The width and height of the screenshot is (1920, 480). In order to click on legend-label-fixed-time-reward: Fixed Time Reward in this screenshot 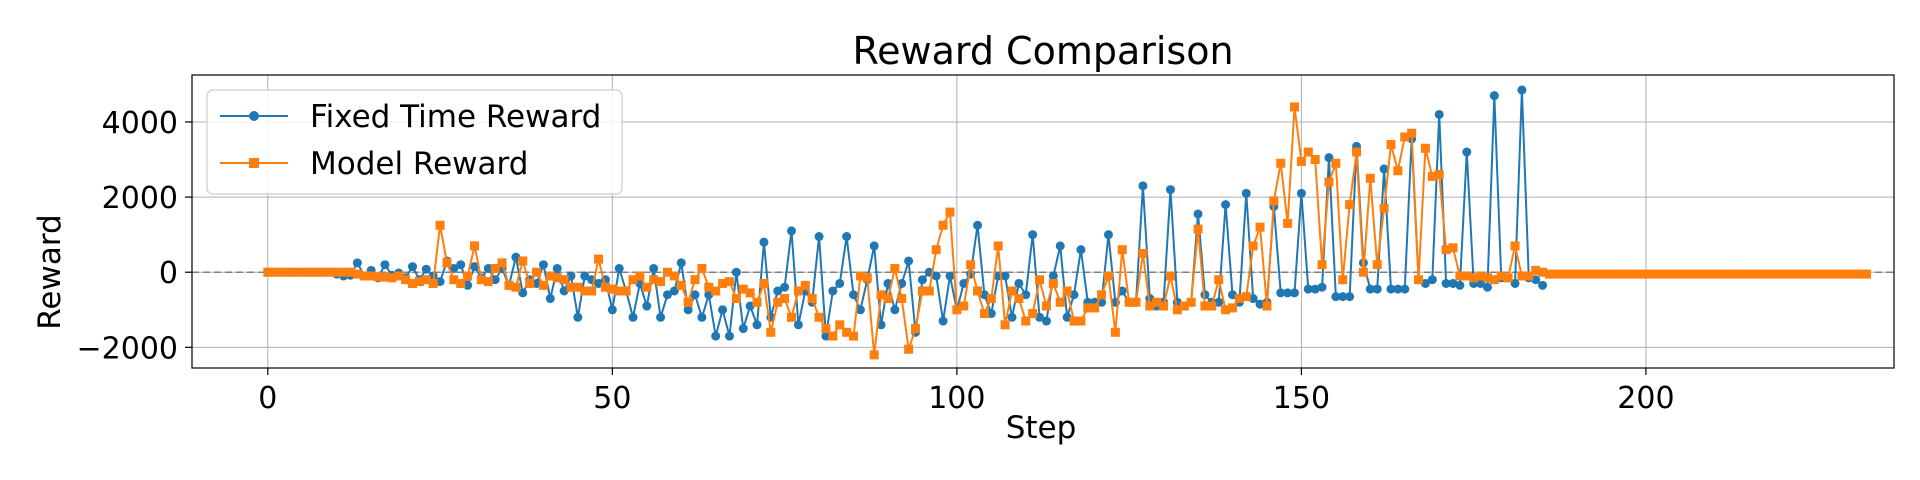, I will do `click(455, 117)`.